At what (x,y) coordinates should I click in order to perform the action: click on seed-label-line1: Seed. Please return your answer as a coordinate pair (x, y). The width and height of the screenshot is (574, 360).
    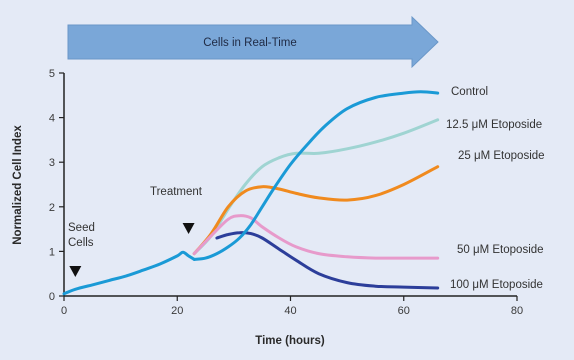
    Looking at the image, I should click on (81, 228).